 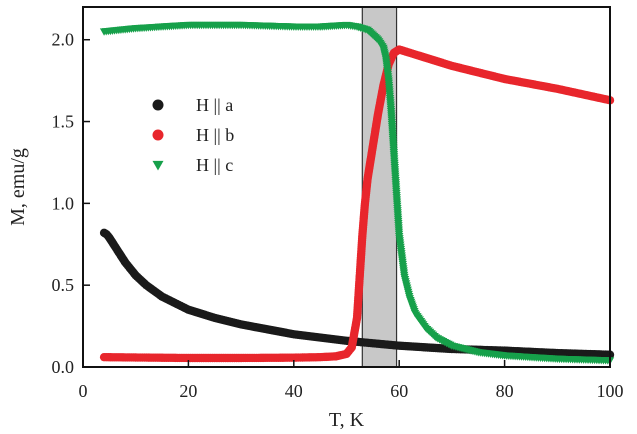 What do you see at coordinates (18, 187) in the screenshot?
I see `y-axis-title: M, emu/g` at bounding box center [18, 187].